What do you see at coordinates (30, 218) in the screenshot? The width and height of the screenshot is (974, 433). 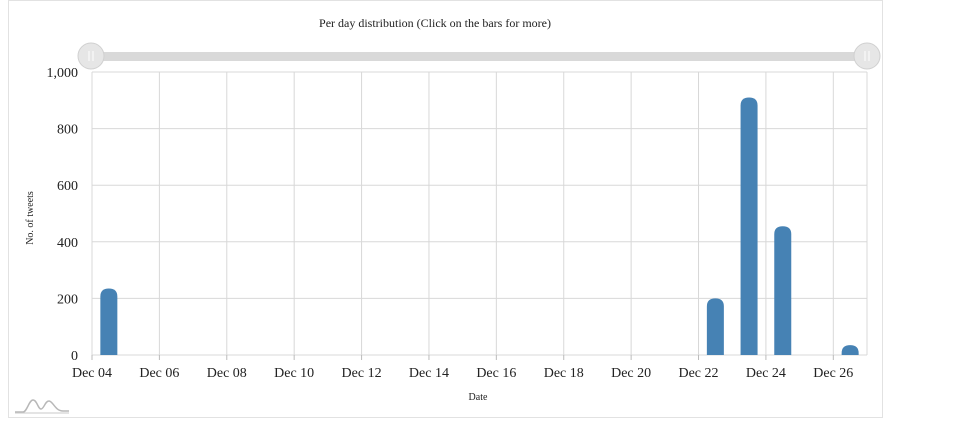 I see `y-axis-title: No. of tweets` at bounding box center [30, 218].